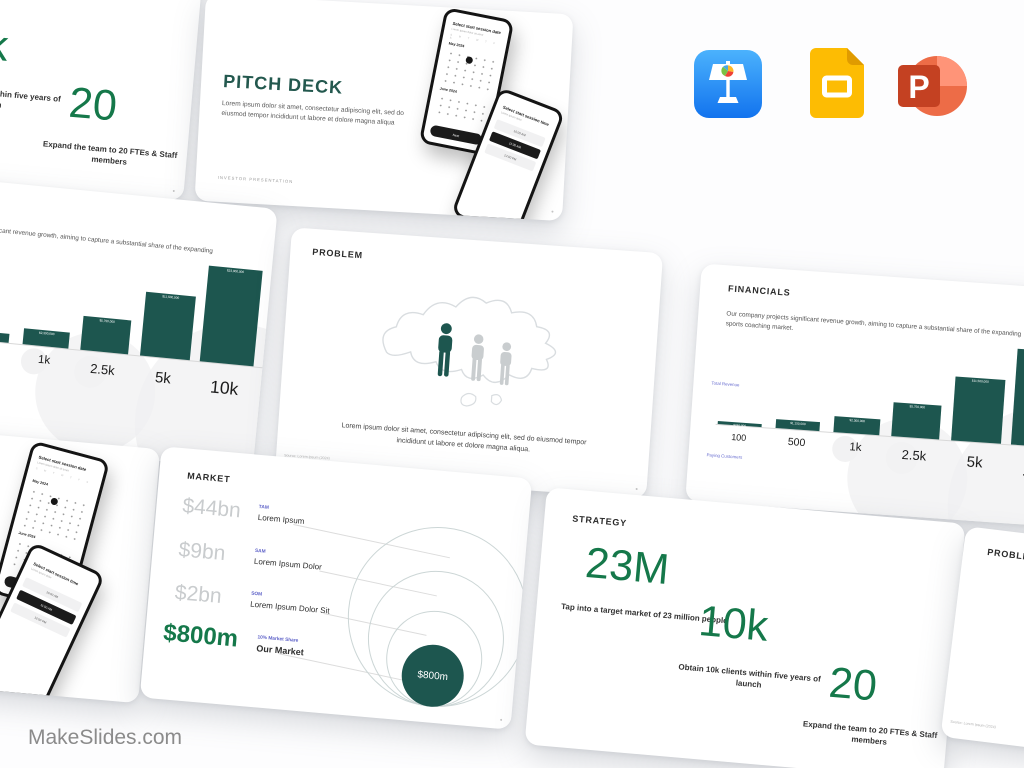 The width and height of the screenshot is (1024, 768). Describe the element at coordinates (918, 87) in the screenshot. I see `svg-text: P` at that location.